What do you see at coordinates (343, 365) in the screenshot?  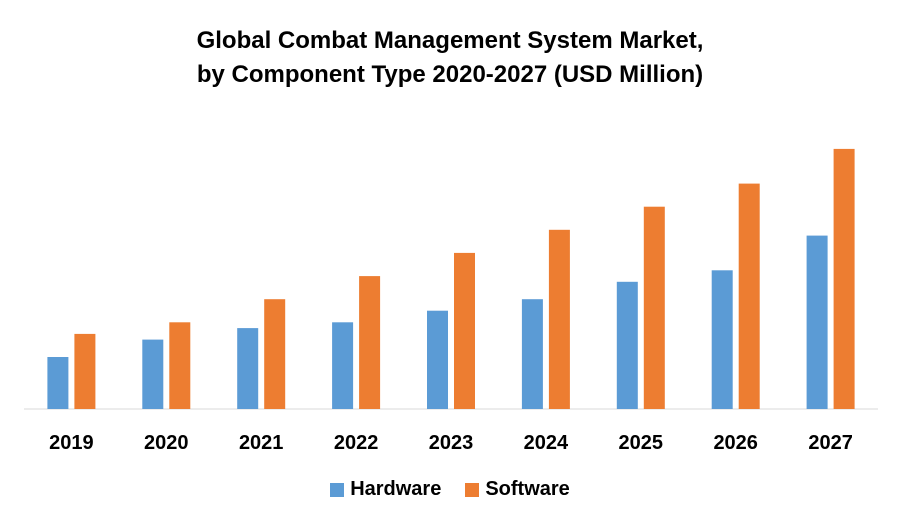 I see `bar-hardware-2022` at bounding box center [343, 365].